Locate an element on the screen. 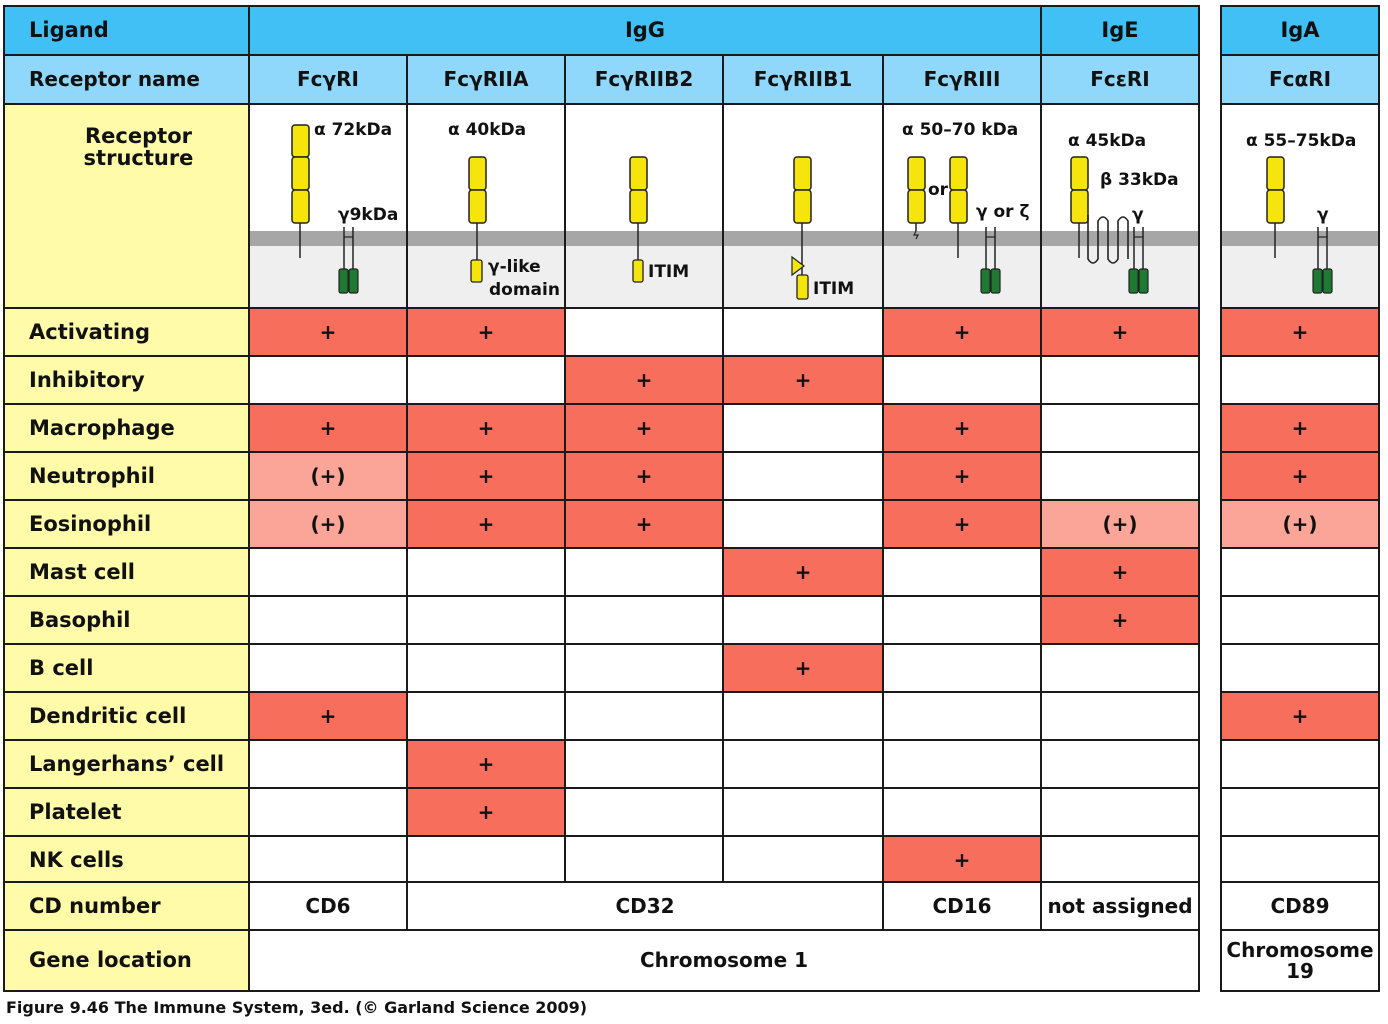 The image size is (1388, 1024). cell-platelet-fcgriib2 is located at coordinates (644, 812).